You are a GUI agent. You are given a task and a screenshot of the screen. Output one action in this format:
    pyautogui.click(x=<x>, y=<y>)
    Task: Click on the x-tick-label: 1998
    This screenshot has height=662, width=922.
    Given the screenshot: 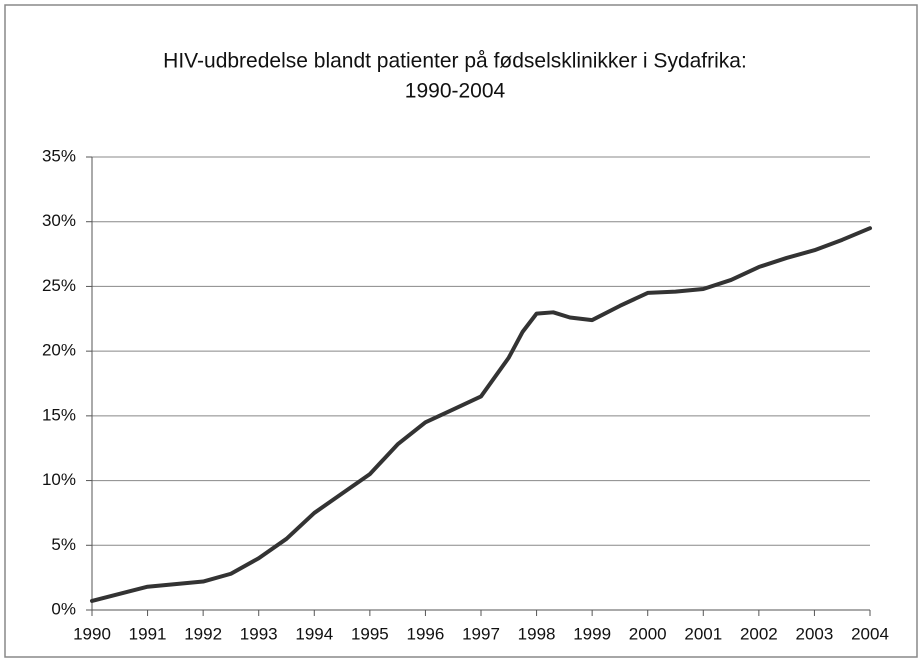 What is the action you would take?
    pyautogui.click(x=537, y=633)
    